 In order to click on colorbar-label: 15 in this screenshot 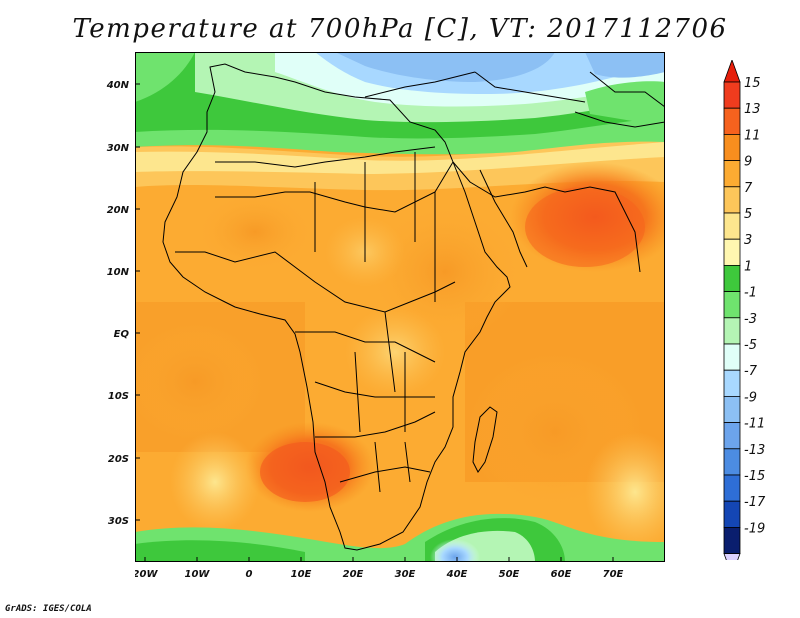, I will do `click(752, 83)`.